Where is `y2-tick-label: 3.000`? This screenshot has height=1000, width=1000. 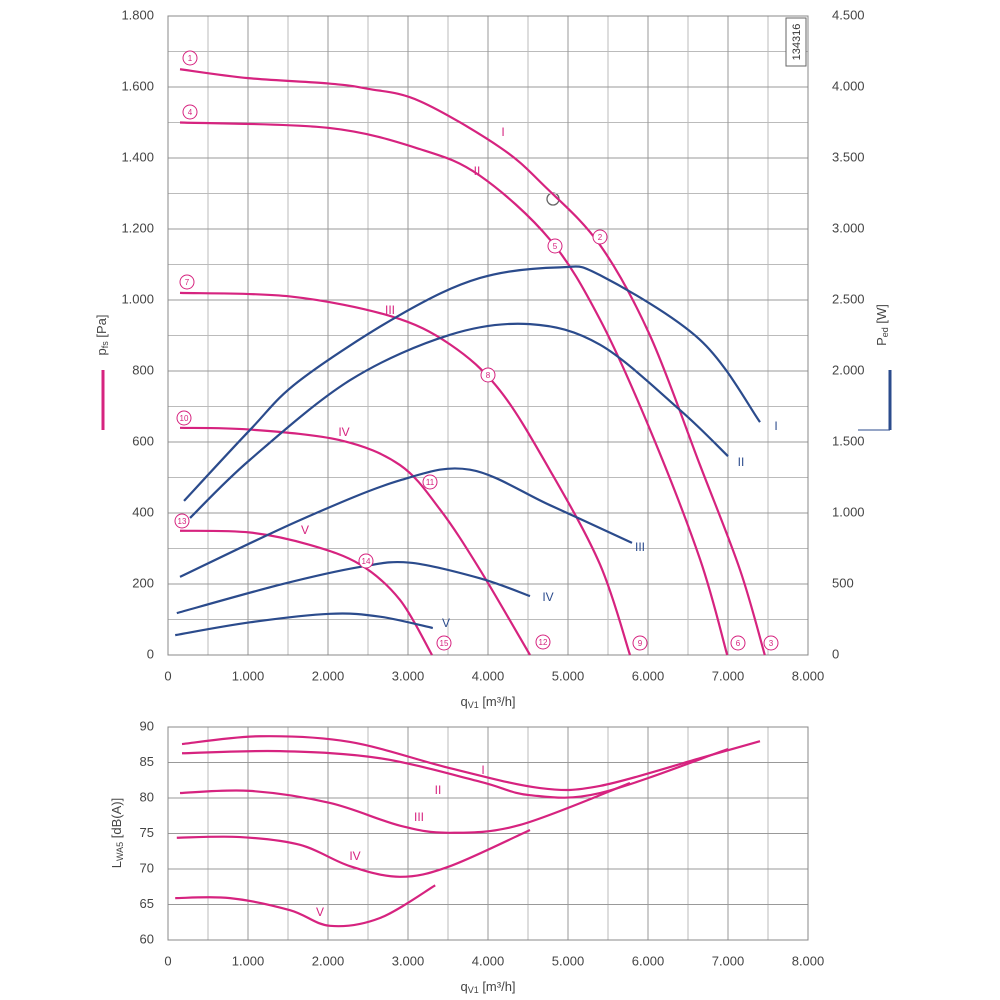 y2-tick-label: 3.000 is located at coordinates (848, 227).